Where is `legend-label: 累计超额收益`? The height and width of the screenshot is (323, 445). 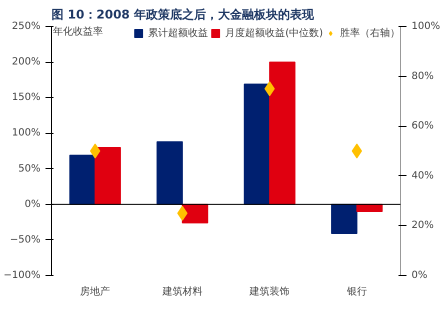
legend-label: 累计超额收益 is located at coordinates (178, 33).